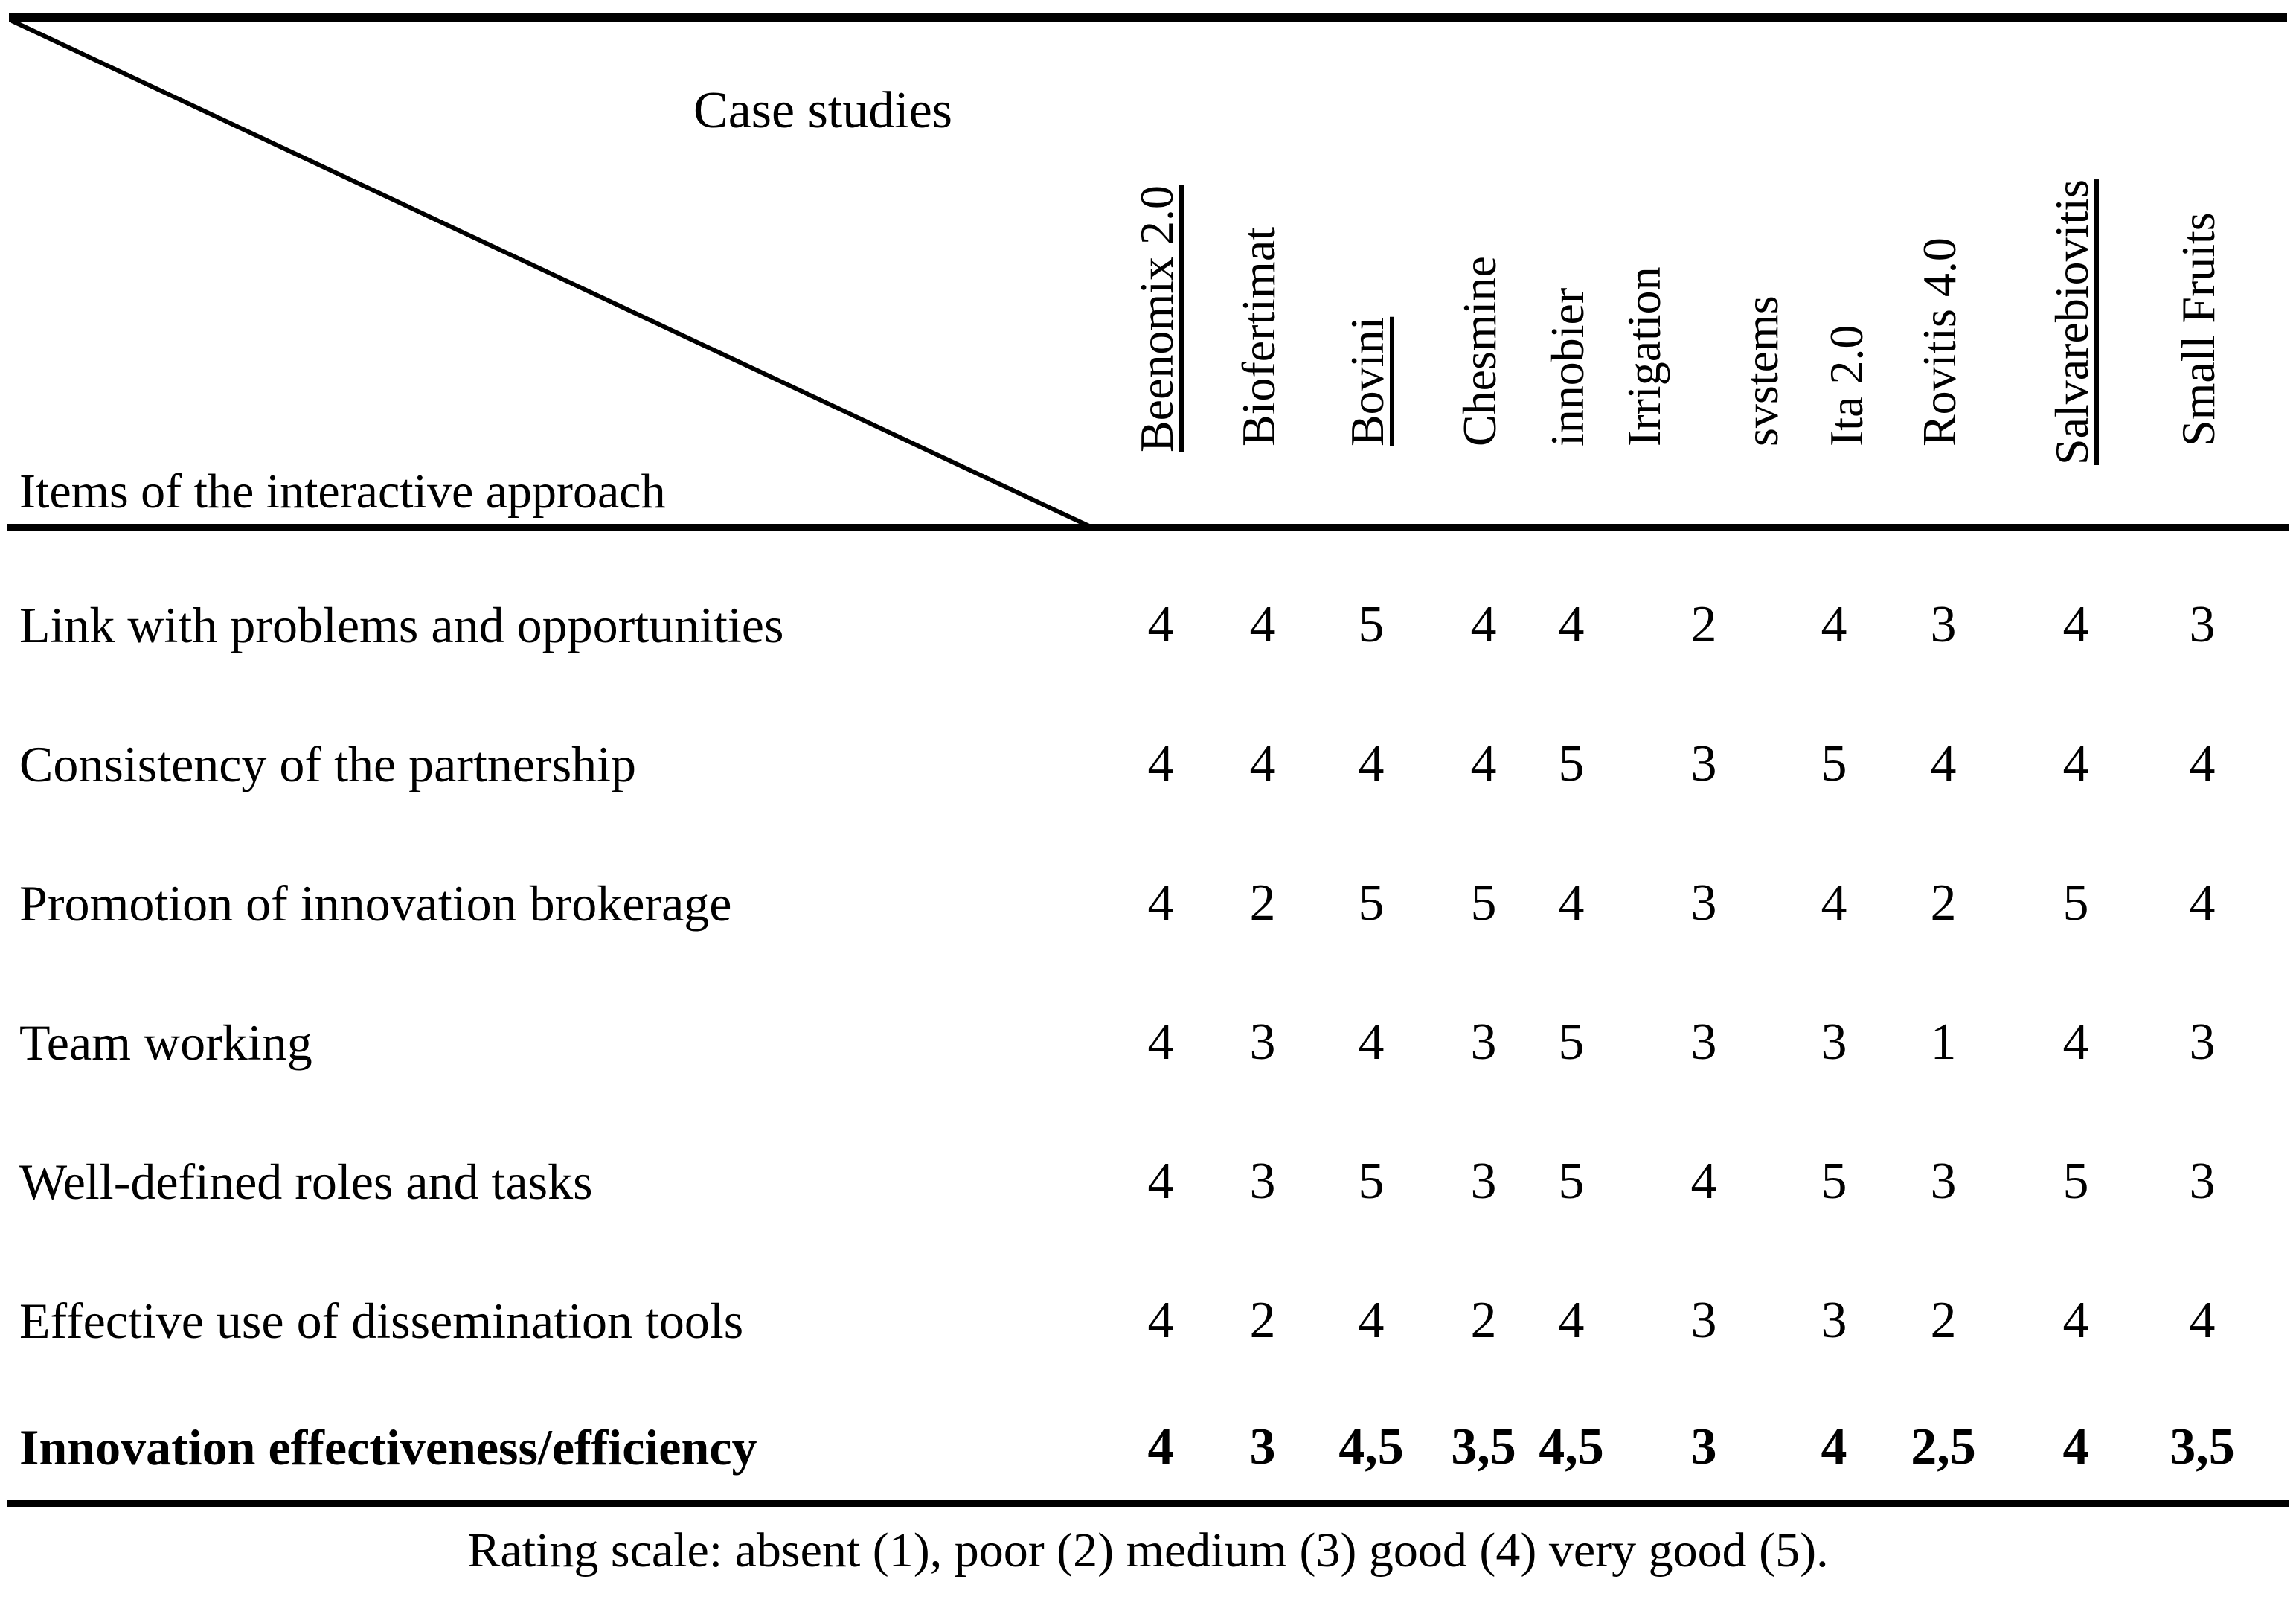  Describe the element at coordinates (165, 1042) in the screenshot. I see `row-label: Team working` at that location.